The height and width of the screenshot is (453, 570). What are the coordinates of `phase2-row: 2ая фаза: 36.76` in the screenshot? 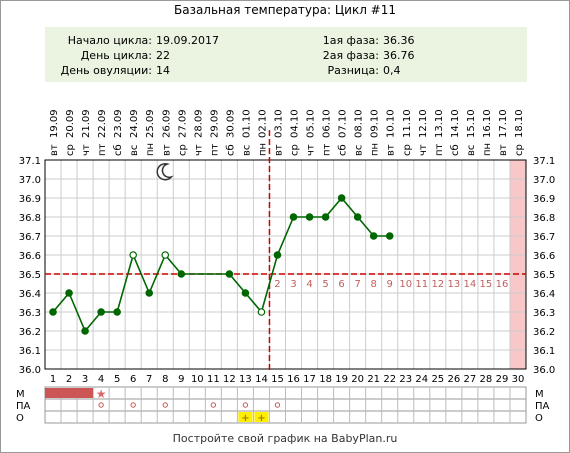 It's located at (355, 56).